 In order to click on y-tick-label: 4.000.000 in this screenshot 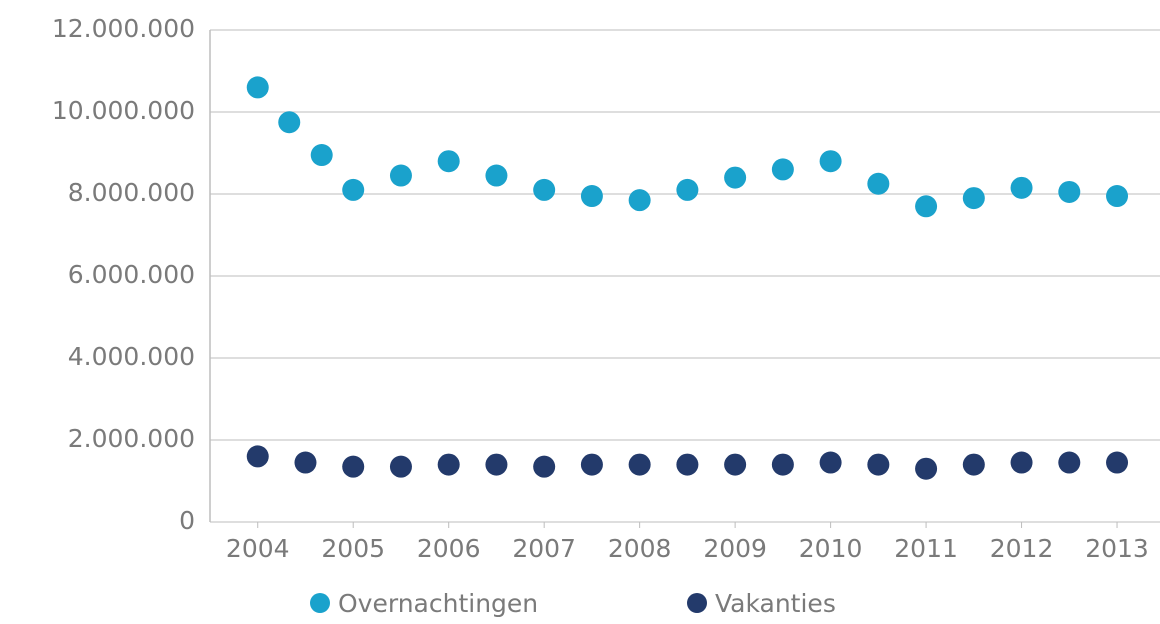, I will do `click(131, 356)`.